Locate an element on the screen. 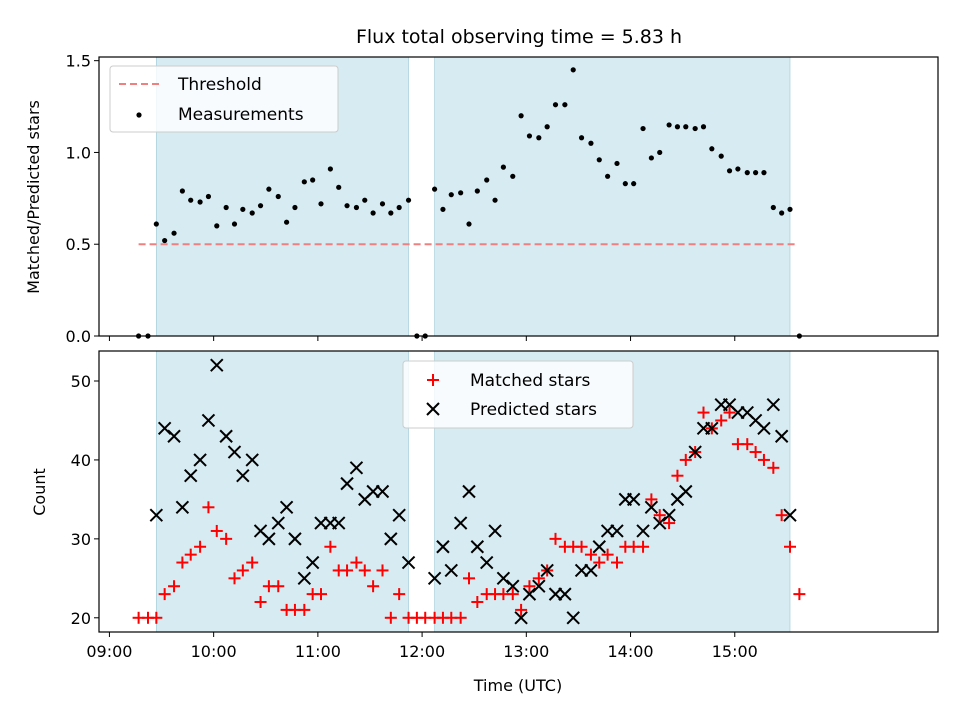 This screenshot has width=960, height=720. y-tick-label: 0.5 is located at coordinates (78, 244).